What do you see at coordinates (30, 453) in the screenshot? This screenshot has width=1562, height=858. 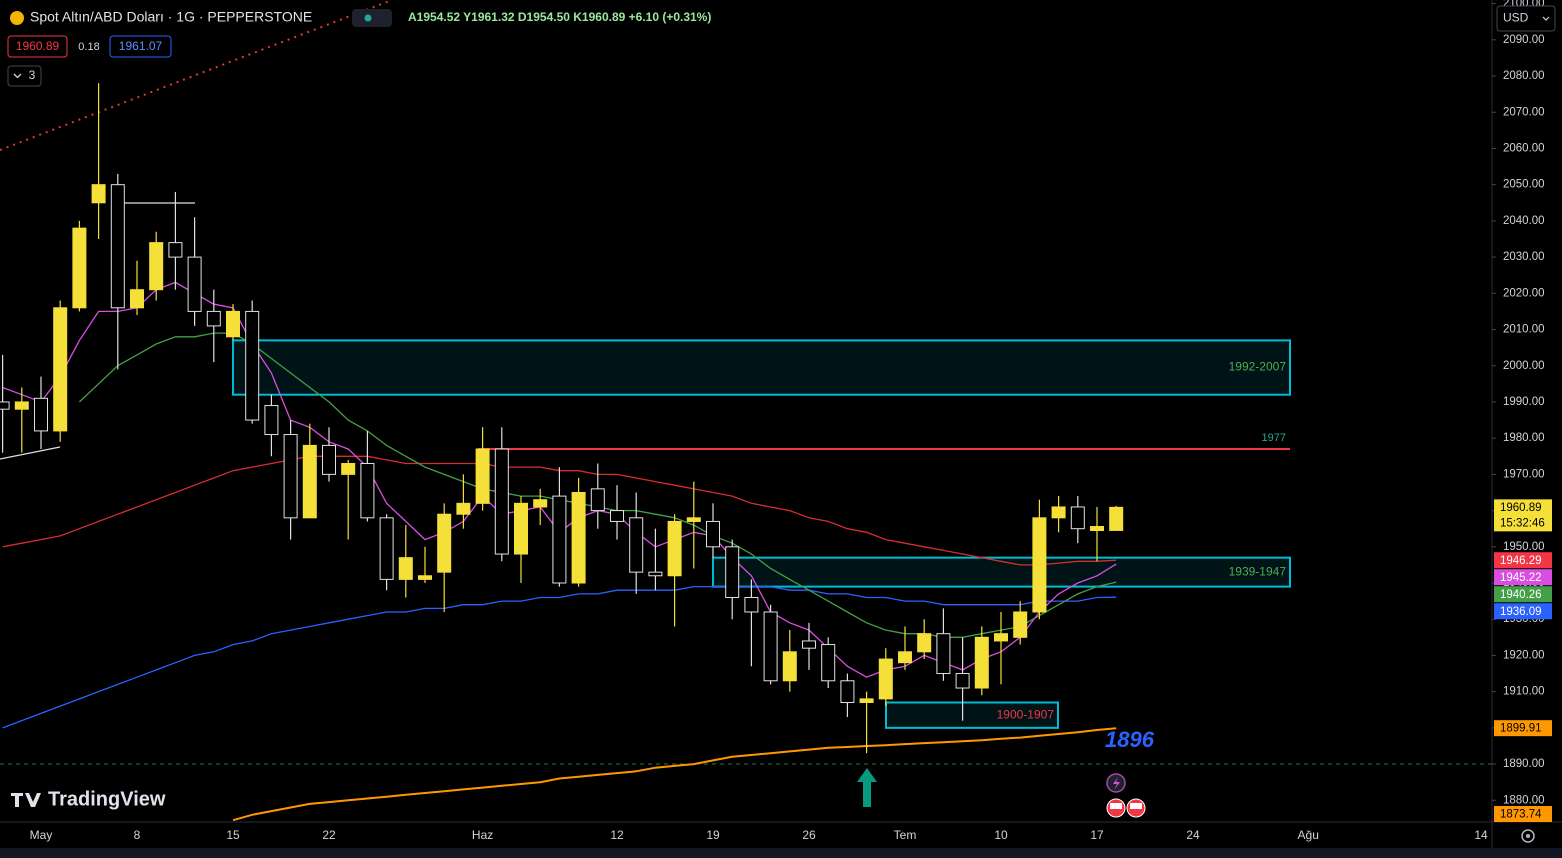 I see `drawing-line` at bounding box center [30, 453].